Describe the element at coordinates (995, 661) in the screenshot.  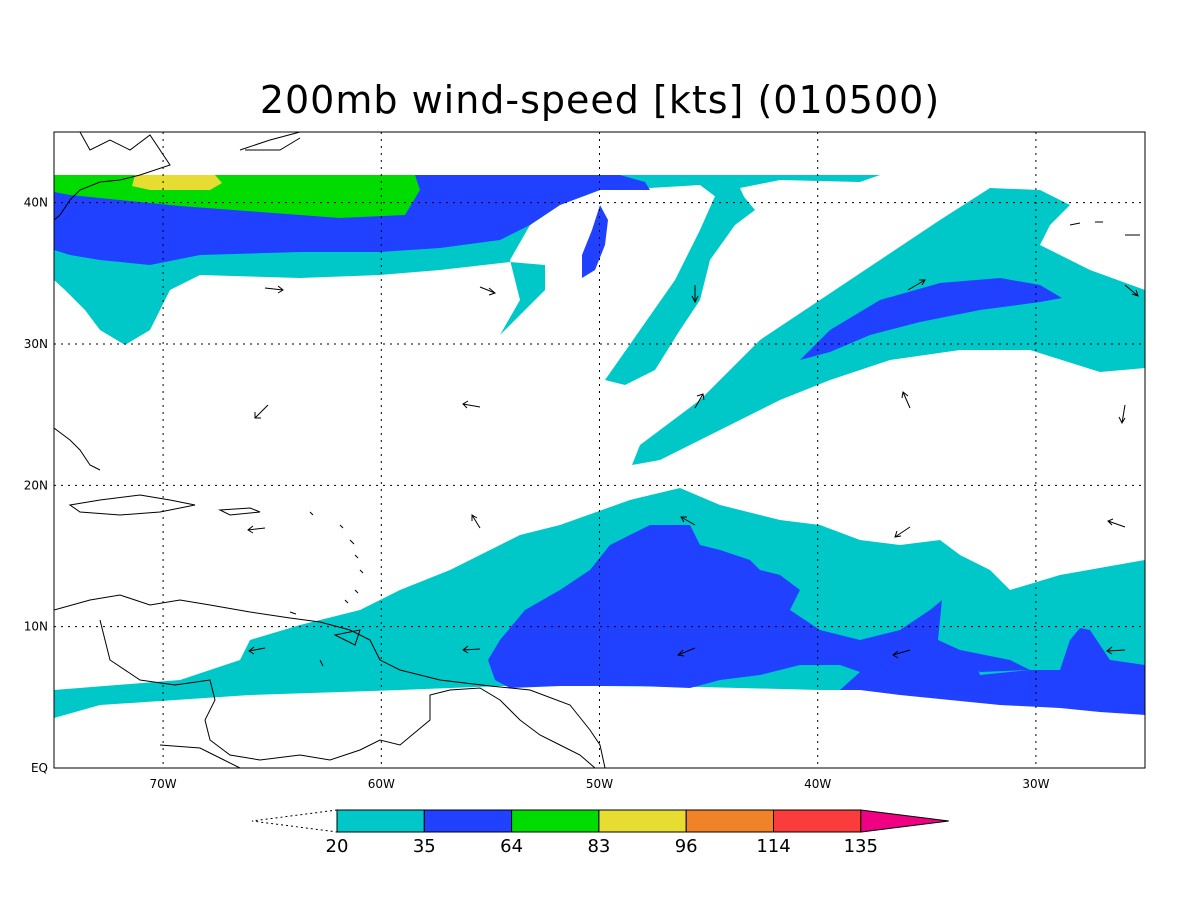
I see `tropical-core-blue-lobe` at that location.